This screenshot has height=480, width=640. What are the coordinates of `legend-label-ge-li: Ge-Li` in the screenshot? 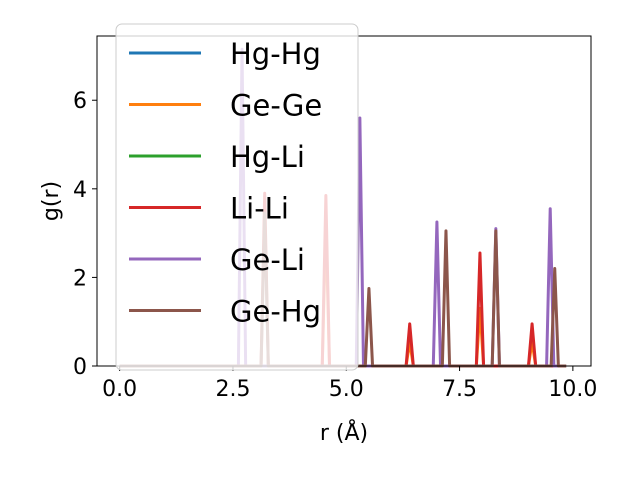 It's located at (267, 260).